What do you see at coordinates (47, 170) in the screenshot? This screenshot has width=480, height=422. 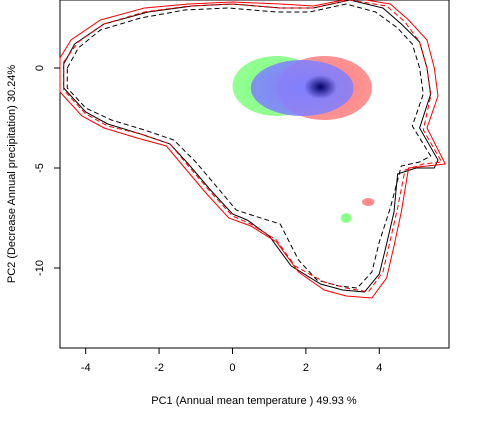 I see `y-axis: 0 -5 -10` at bounding box center [47, 170].